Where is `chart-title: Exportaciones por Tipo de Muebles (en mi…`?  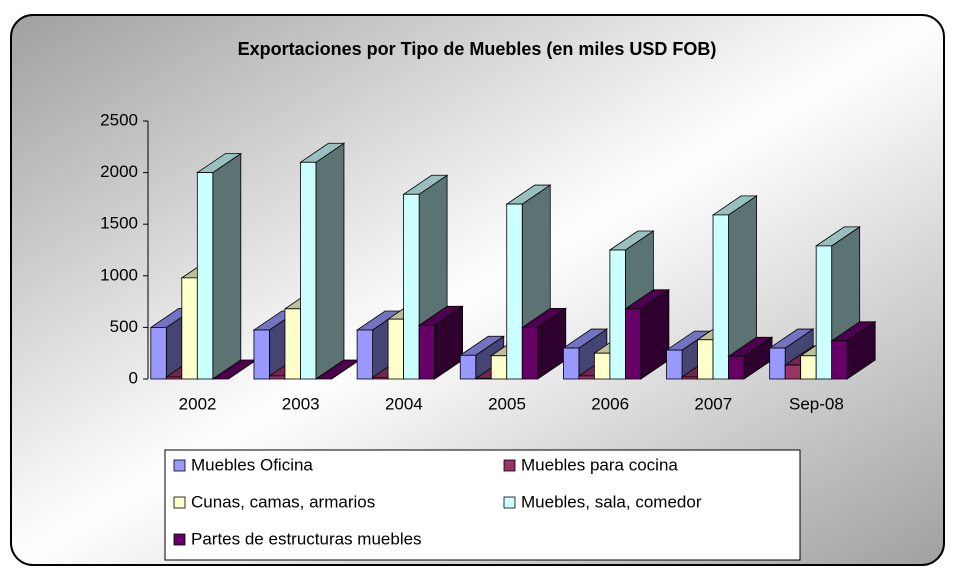
chart-title: Exportaciones por Tipo de Muebles (en mi… is located at coordinates (477, 49).